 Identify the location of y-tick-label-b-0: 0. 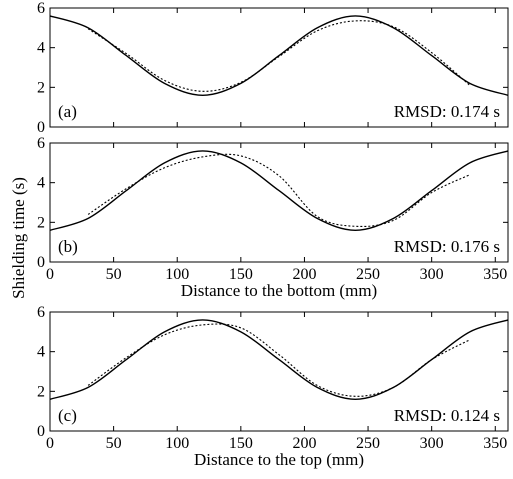
(41, 262).